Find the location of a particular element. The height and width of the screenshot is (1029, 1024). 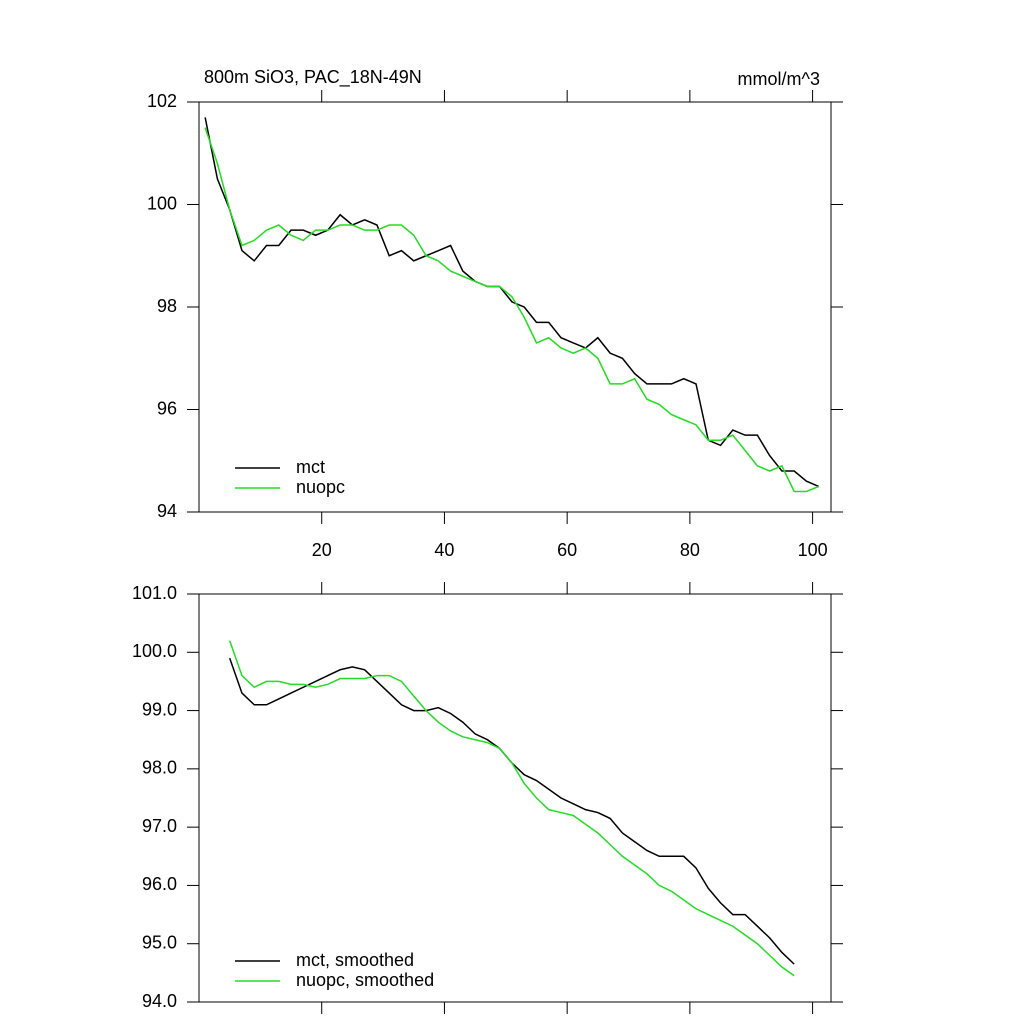

y-tick-label: 102 is located at coordinates (162, 101).